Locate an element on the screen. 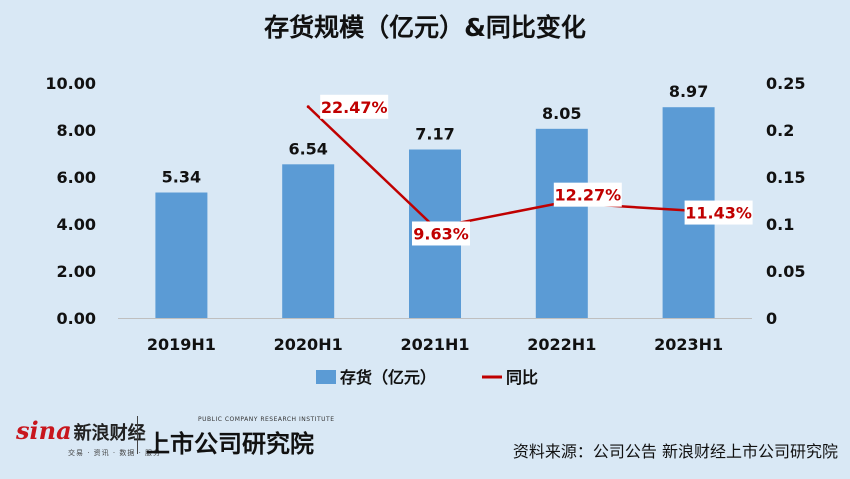 This screenshot has height=479, width=850. yoy-line is located at coordinates (498, 167).